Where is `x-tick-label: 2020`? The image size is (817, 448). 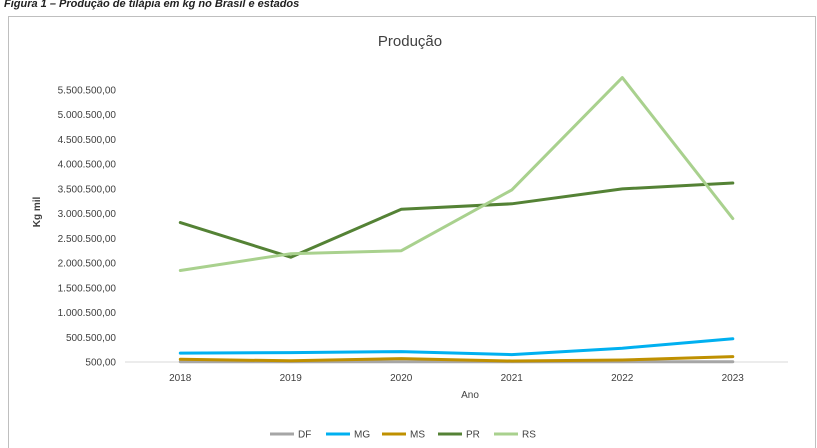
x-tick-label: 2020 is located at coordinates (401, 378).